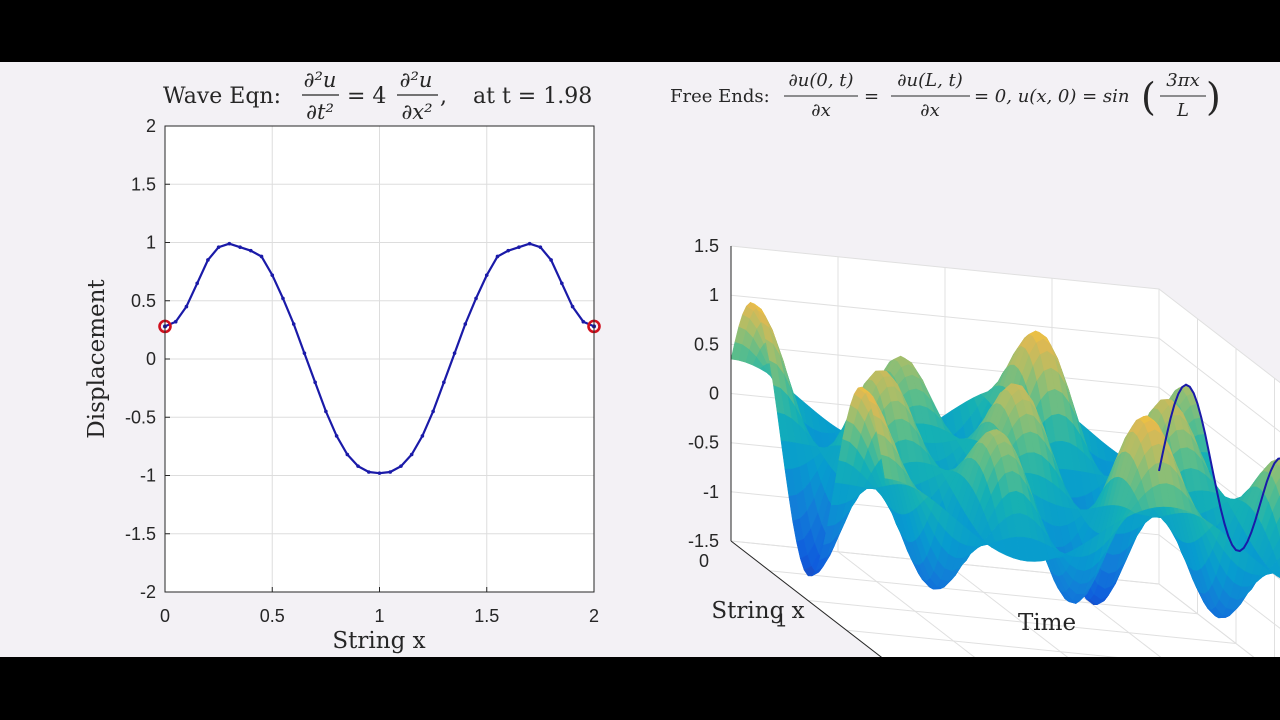 This screenshot has width=1280, height=720. I want to click on left-title-den-right: ∂x², so click(416, 112).